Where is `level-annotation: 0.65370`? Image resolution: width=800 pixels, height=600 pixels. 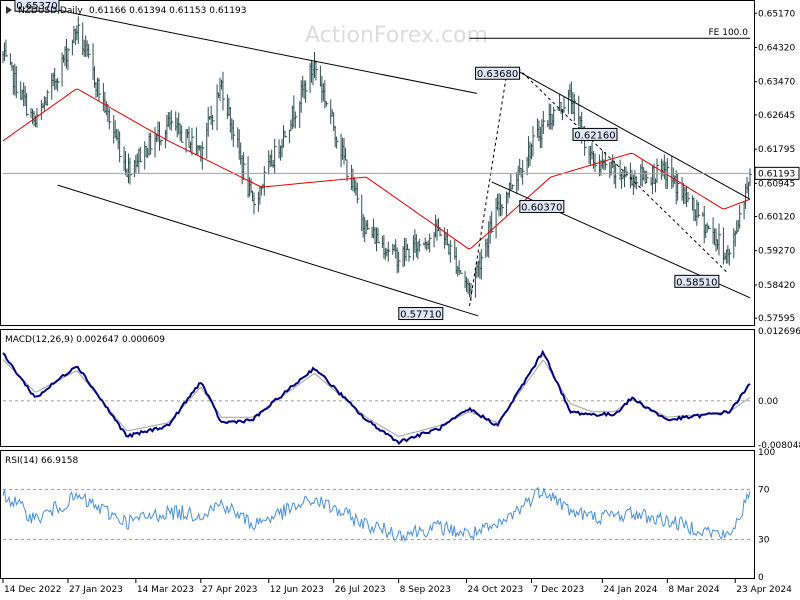
level-annotation: 0.65370 is located at coordinates (37, 6).